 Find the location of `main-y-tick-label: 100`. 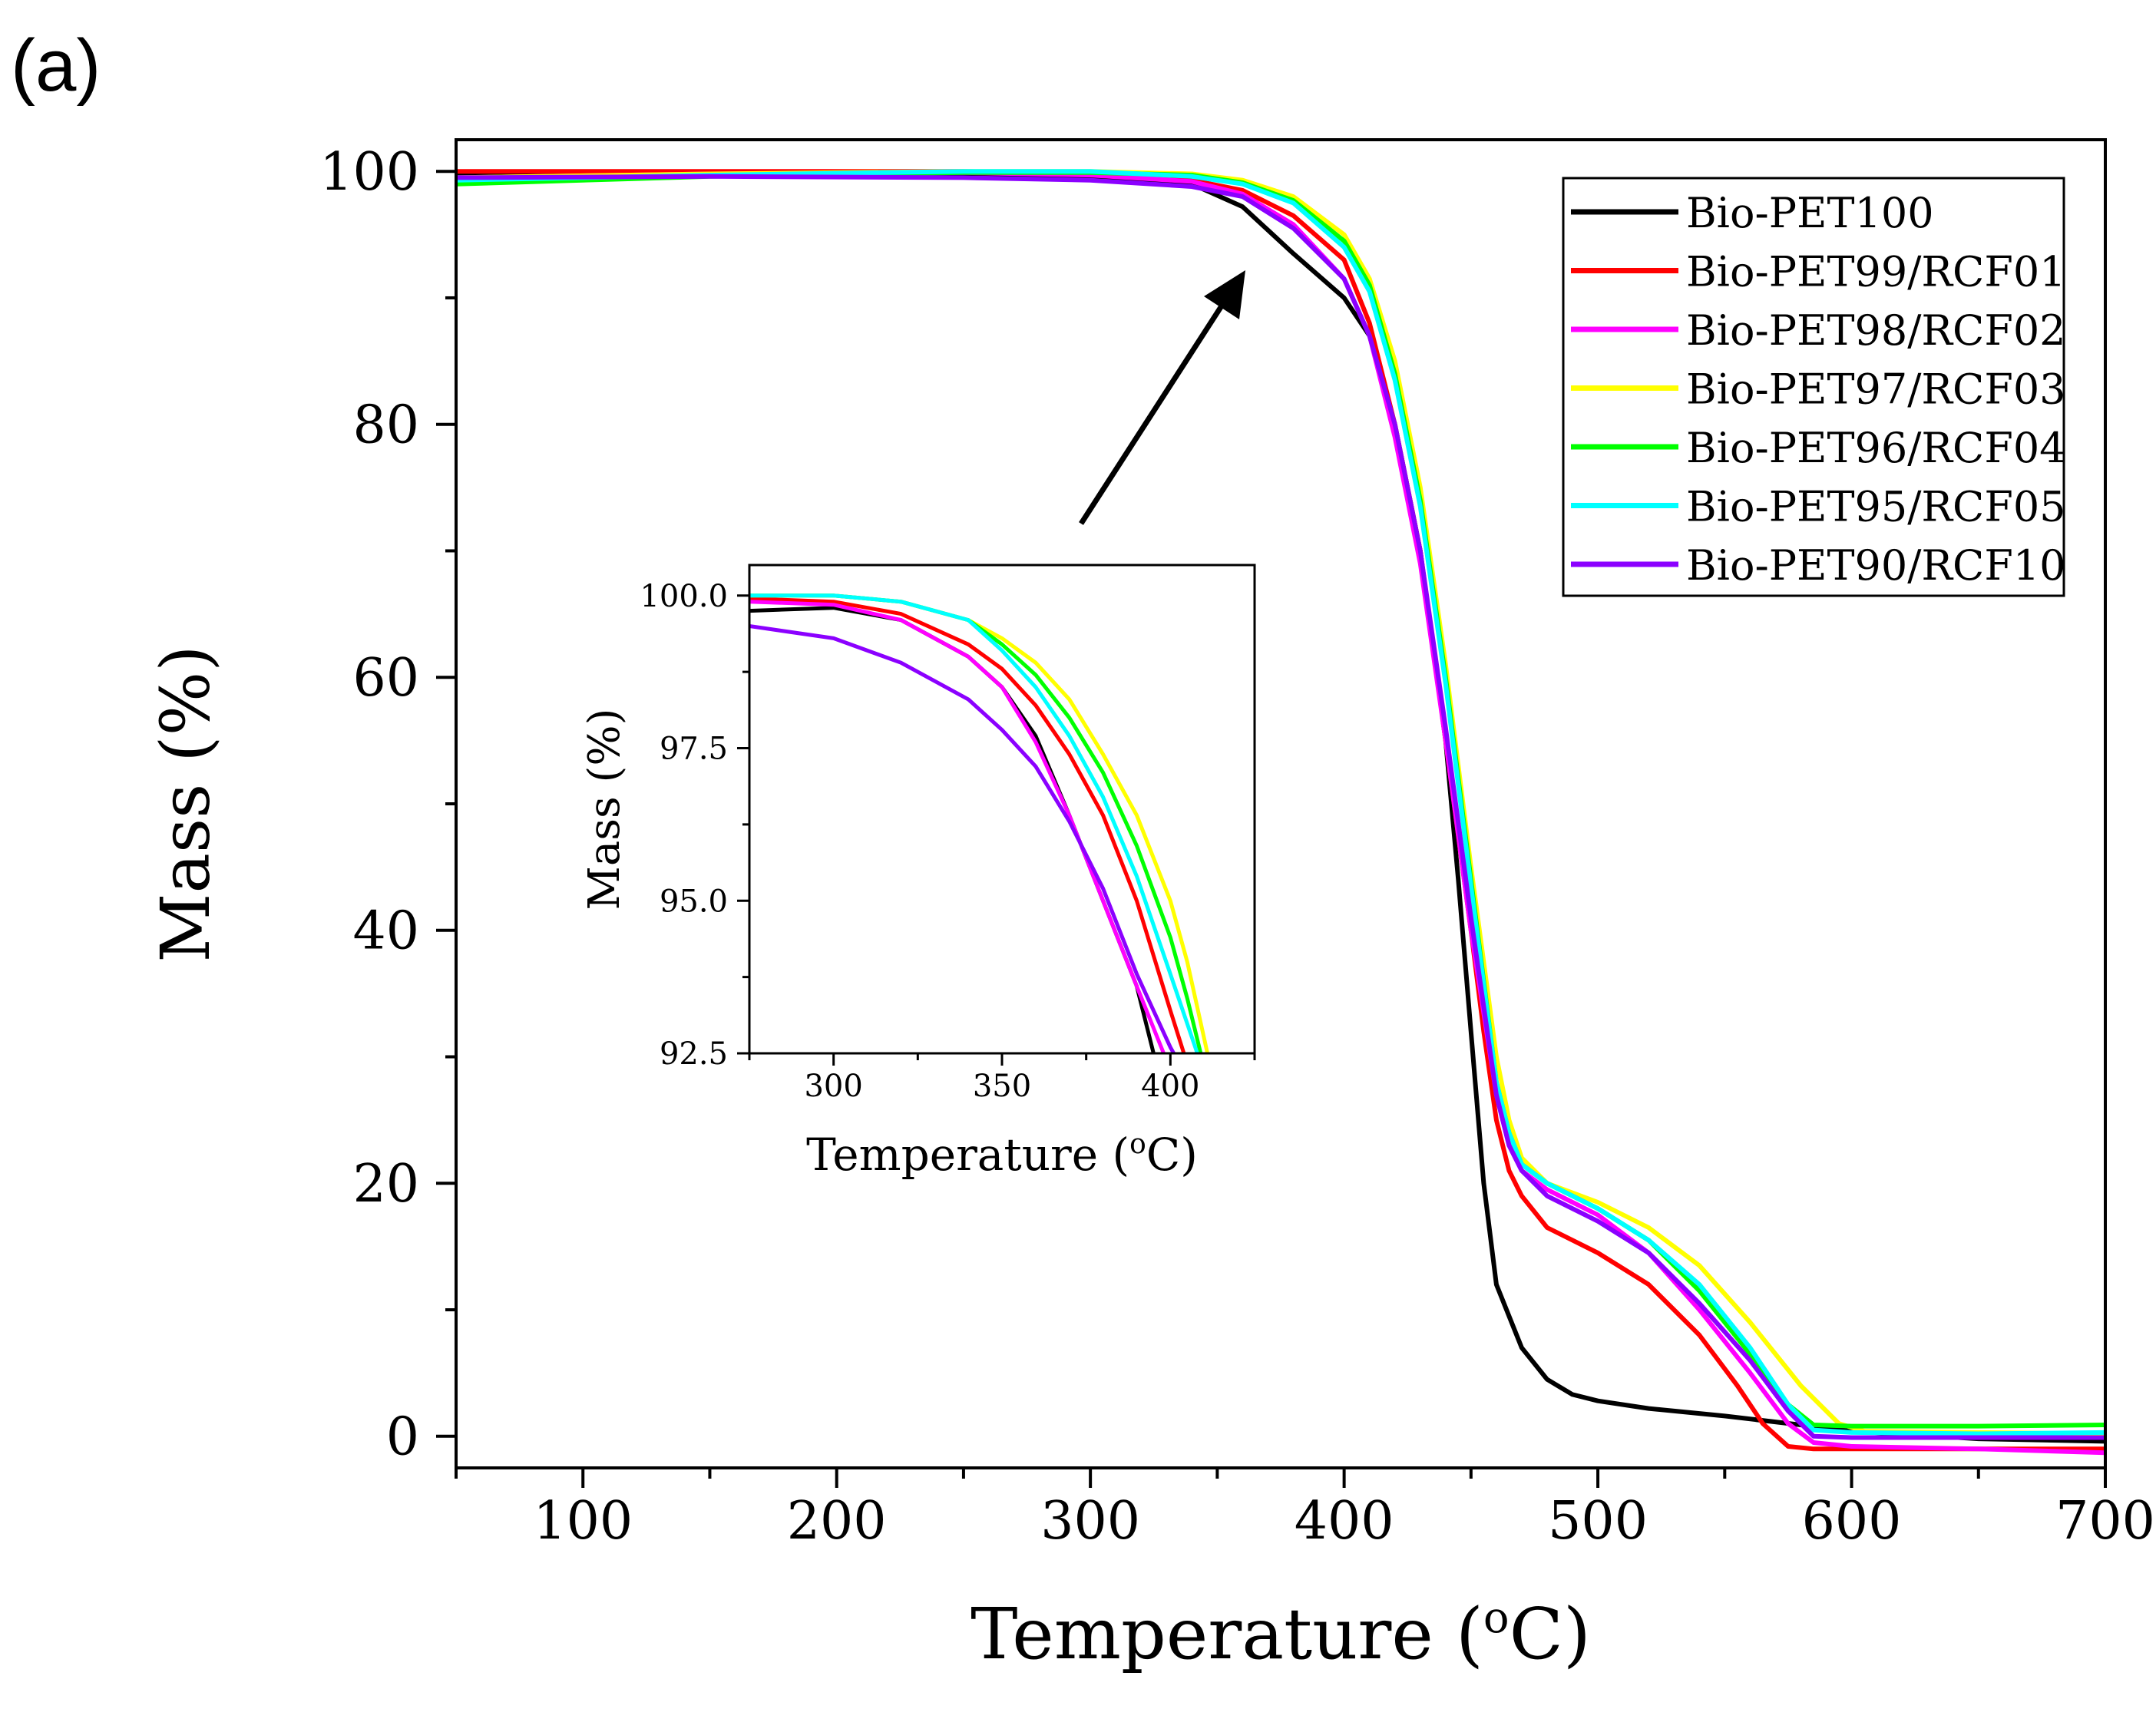

main-y-tick-label: 100 is located at coordinates (369, 172).